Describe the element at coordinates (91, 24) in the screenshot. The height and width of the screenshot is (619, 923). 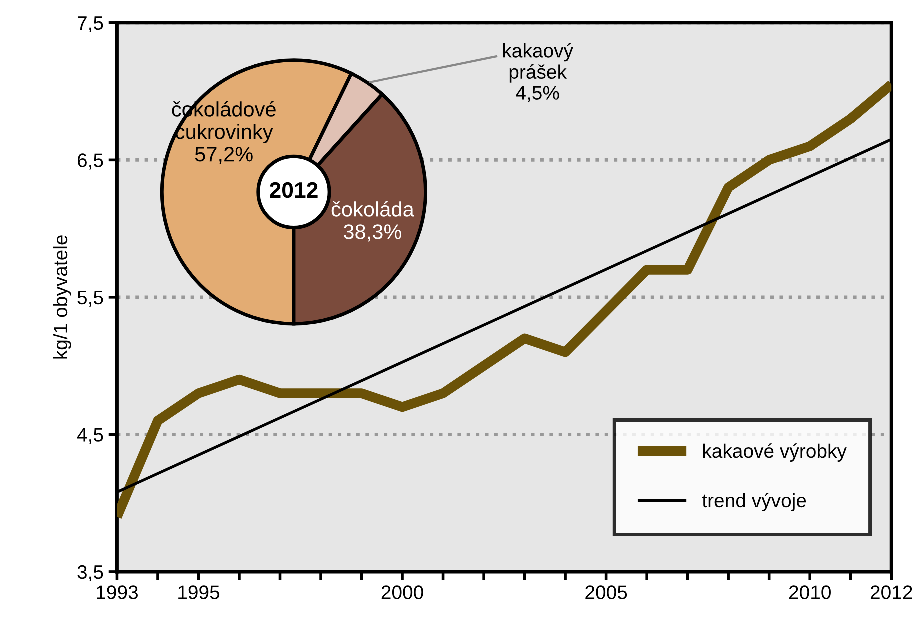
I see `y-tick-label: 7,5` at that location.